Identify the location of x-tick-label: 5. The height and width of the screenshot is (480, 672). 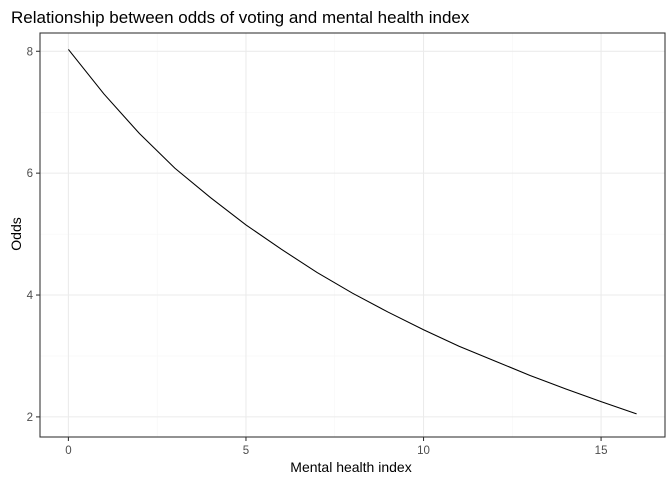
(246, 451).